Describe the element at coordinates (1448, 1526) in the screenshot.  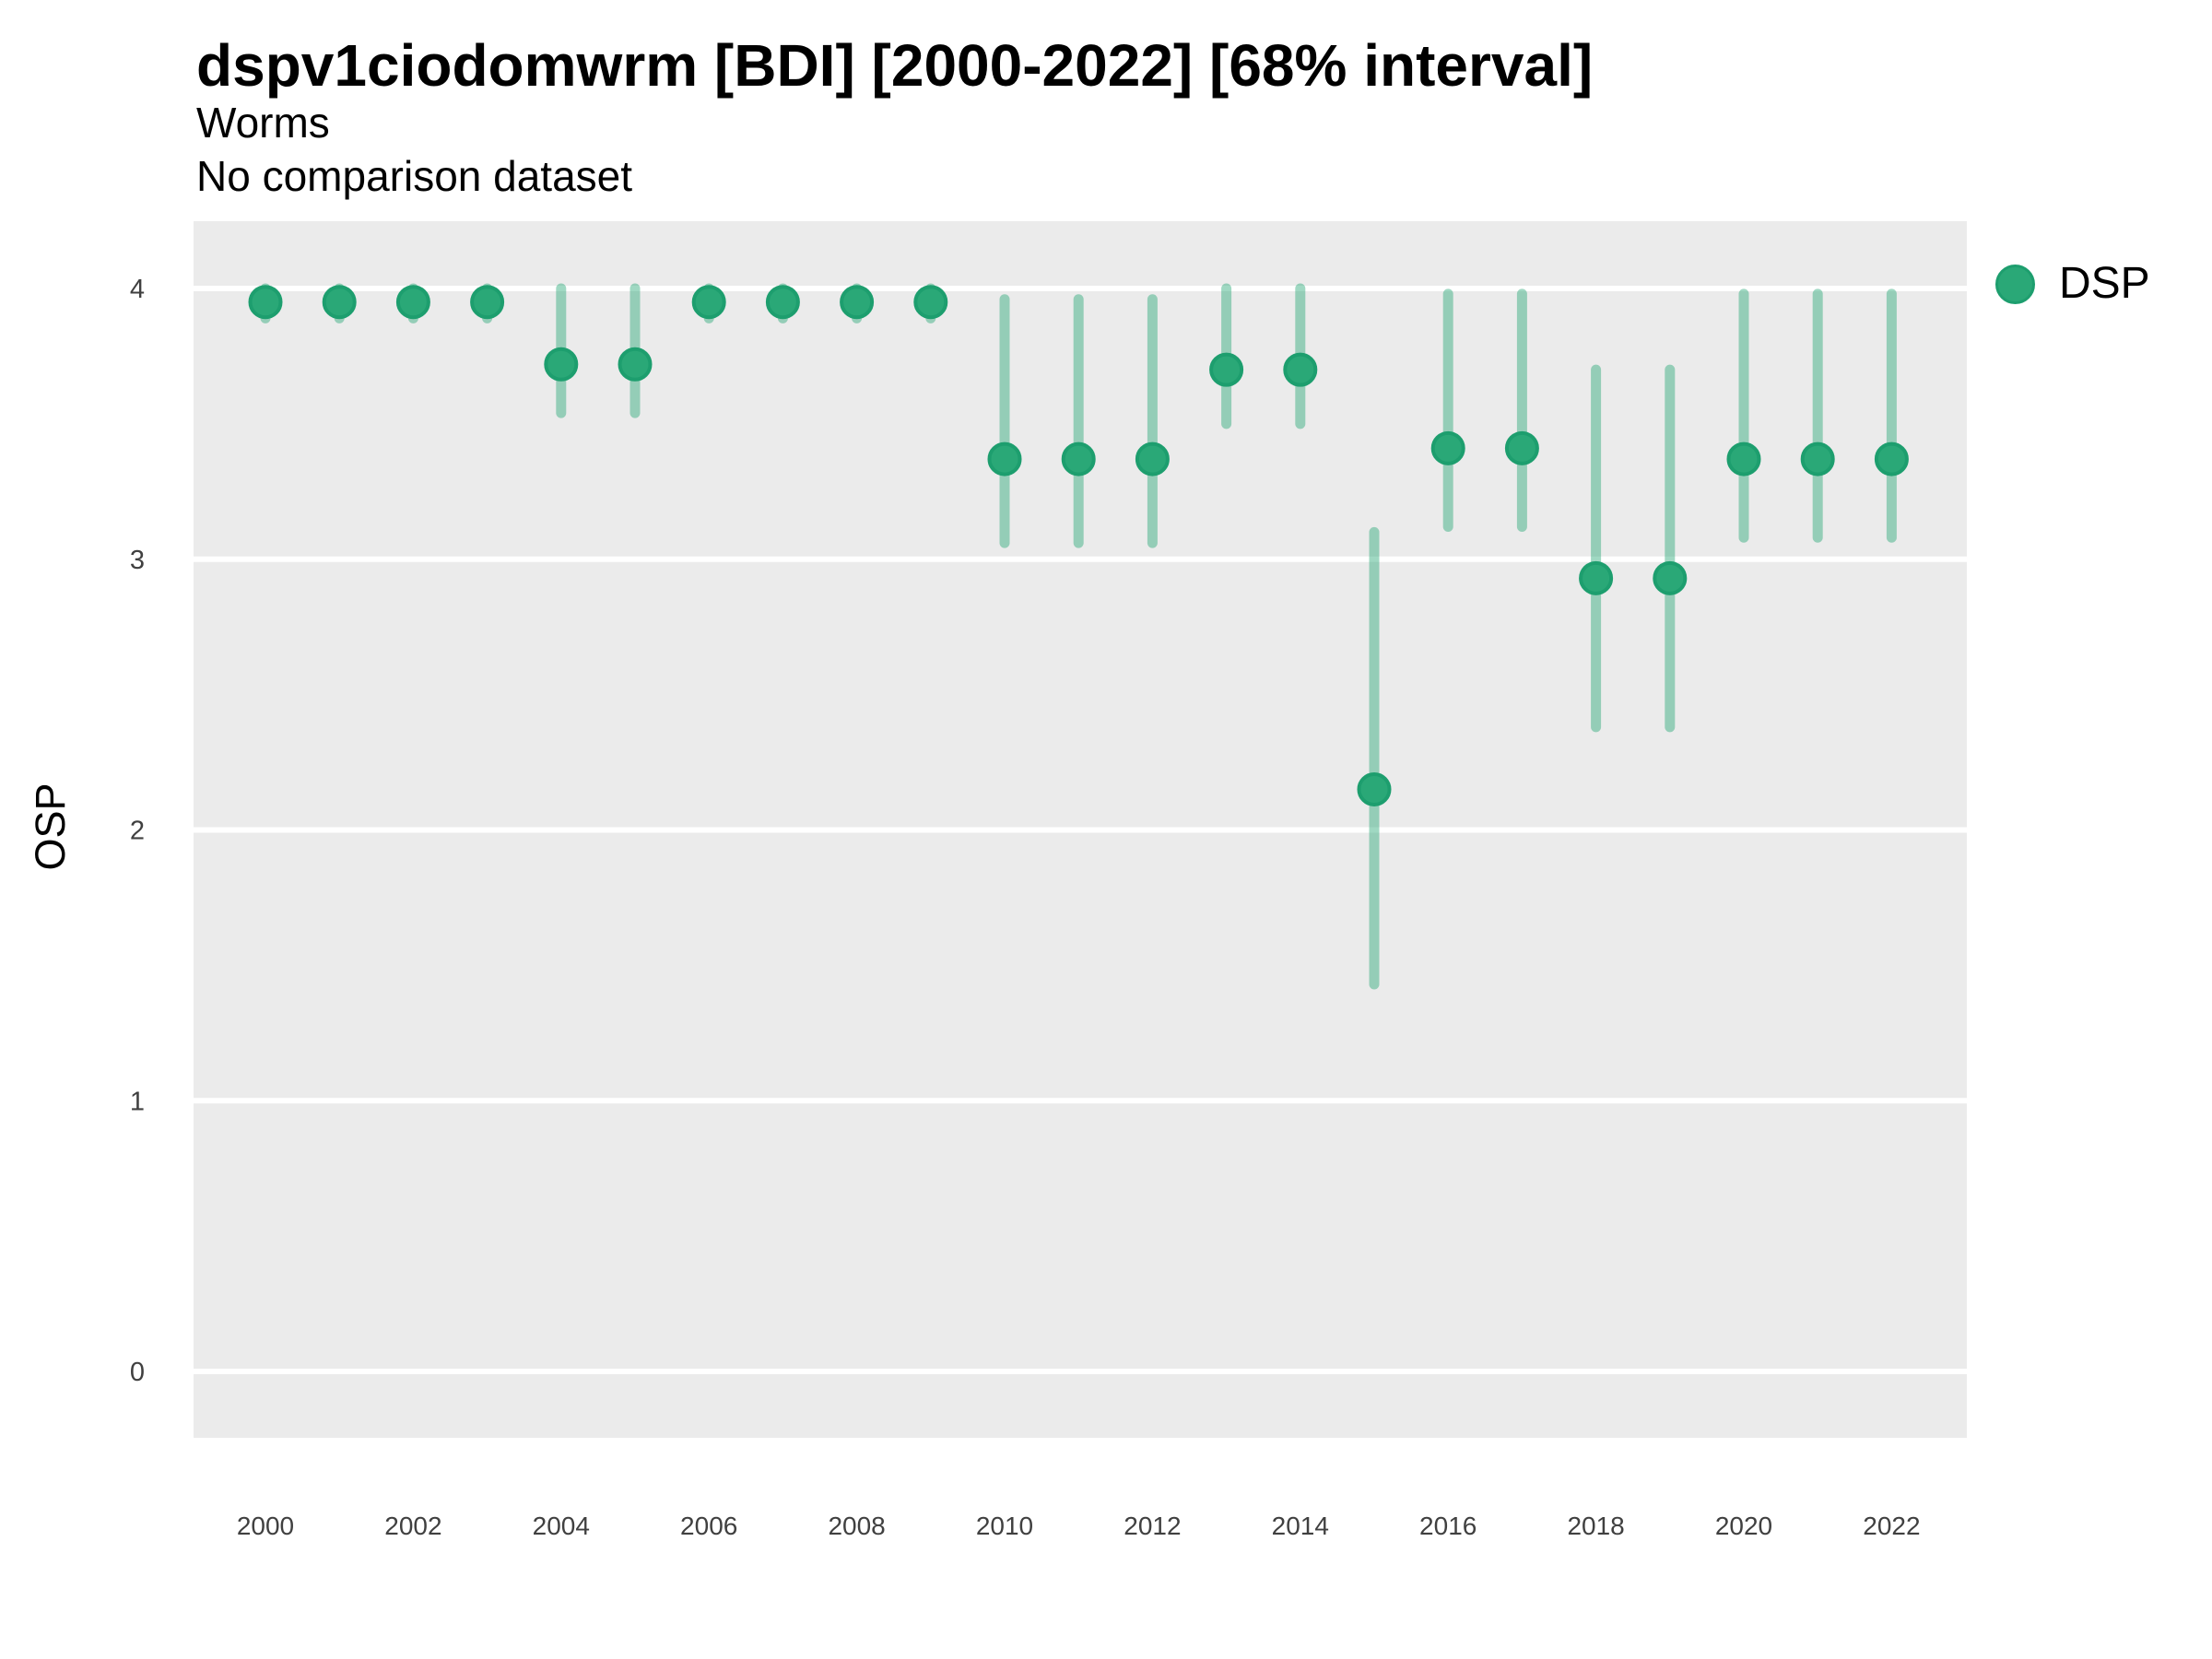
I see `x-tick-label-2016: 2016` at that location.